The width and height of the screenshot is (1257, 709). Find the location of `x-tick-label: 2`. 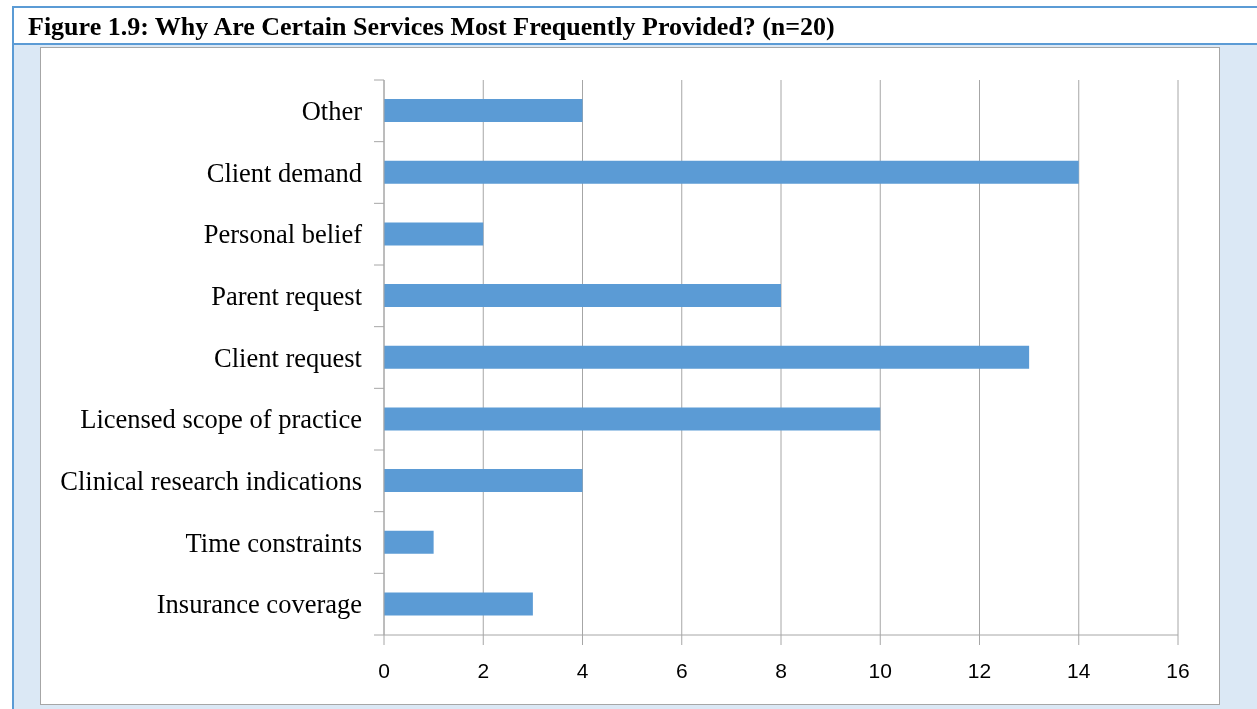

x-tick-label: 2 is located at coordinates (483, 670).